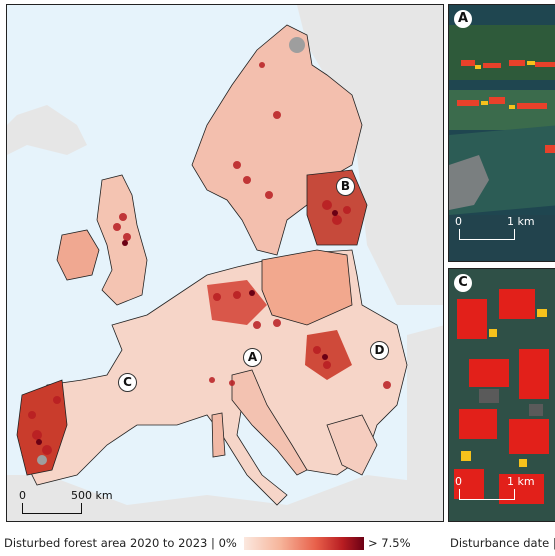  Describe the element at coordinates (521, 481) in the screenshot. I see `inset-c-scale-distance: 1 km` at that location.